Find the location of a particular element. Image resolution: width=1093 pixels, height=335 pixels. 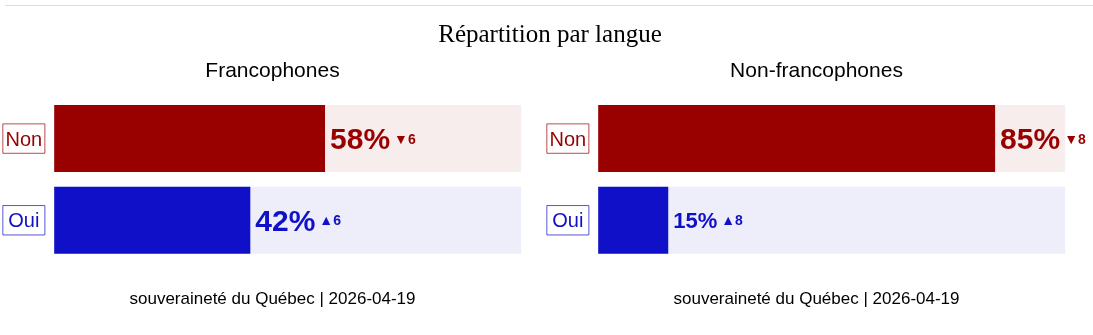

annotation: ▲6 is located at coordinates (330, 220).